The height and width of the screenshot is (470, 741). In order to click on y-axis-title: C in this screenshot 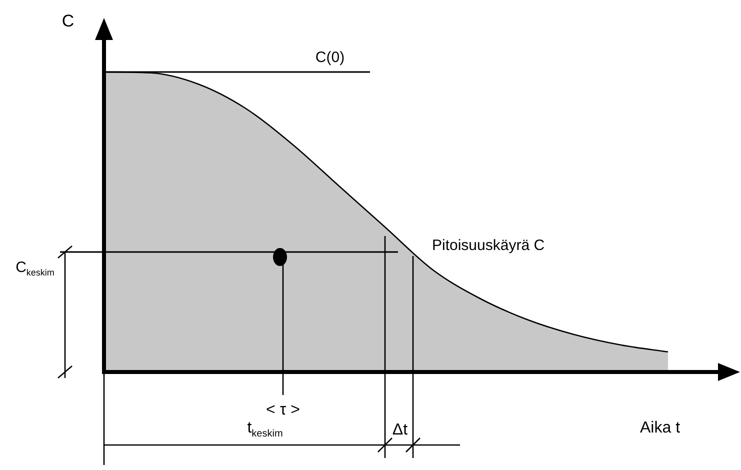, I will do `click(68, 21)`.